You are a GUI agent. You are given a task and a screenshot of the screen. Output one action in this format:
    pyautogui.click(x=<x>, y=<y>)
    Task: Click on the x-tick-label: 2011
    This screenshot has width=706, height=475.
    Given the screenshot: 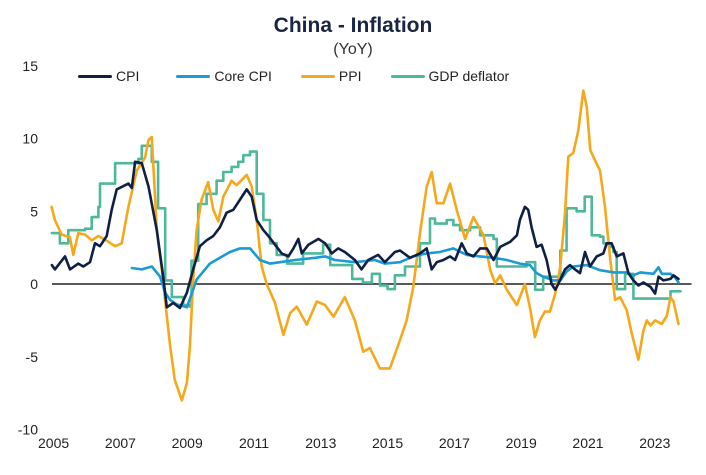 What is the action you would take?
    pyautogui.click(x=254, y=443)
    